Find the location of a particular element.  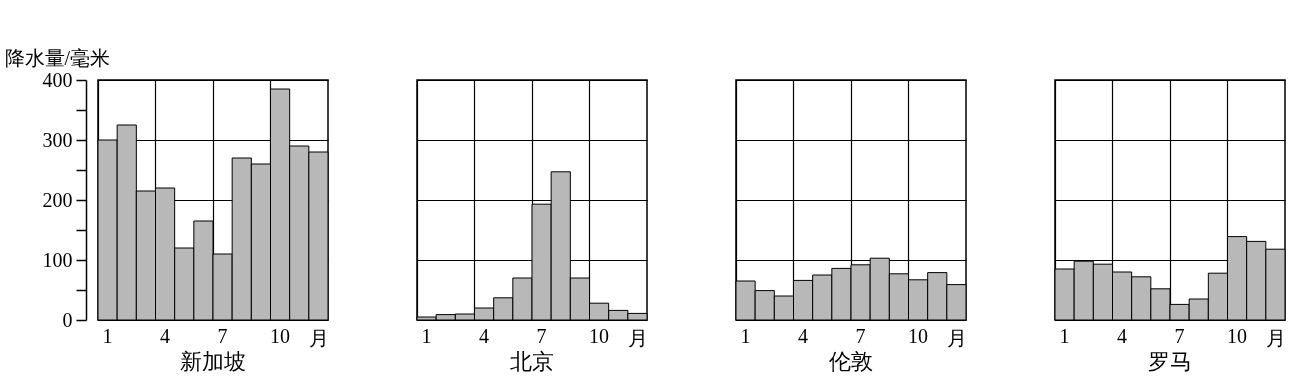

y-tick-label: 0 is located at coordinates (67, 319).